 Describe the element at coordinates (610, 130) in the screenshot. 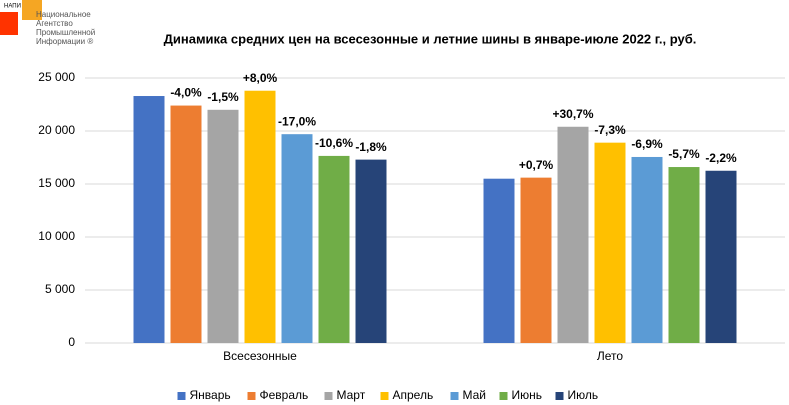

I see `value-annotation: -7,3%` at that location.